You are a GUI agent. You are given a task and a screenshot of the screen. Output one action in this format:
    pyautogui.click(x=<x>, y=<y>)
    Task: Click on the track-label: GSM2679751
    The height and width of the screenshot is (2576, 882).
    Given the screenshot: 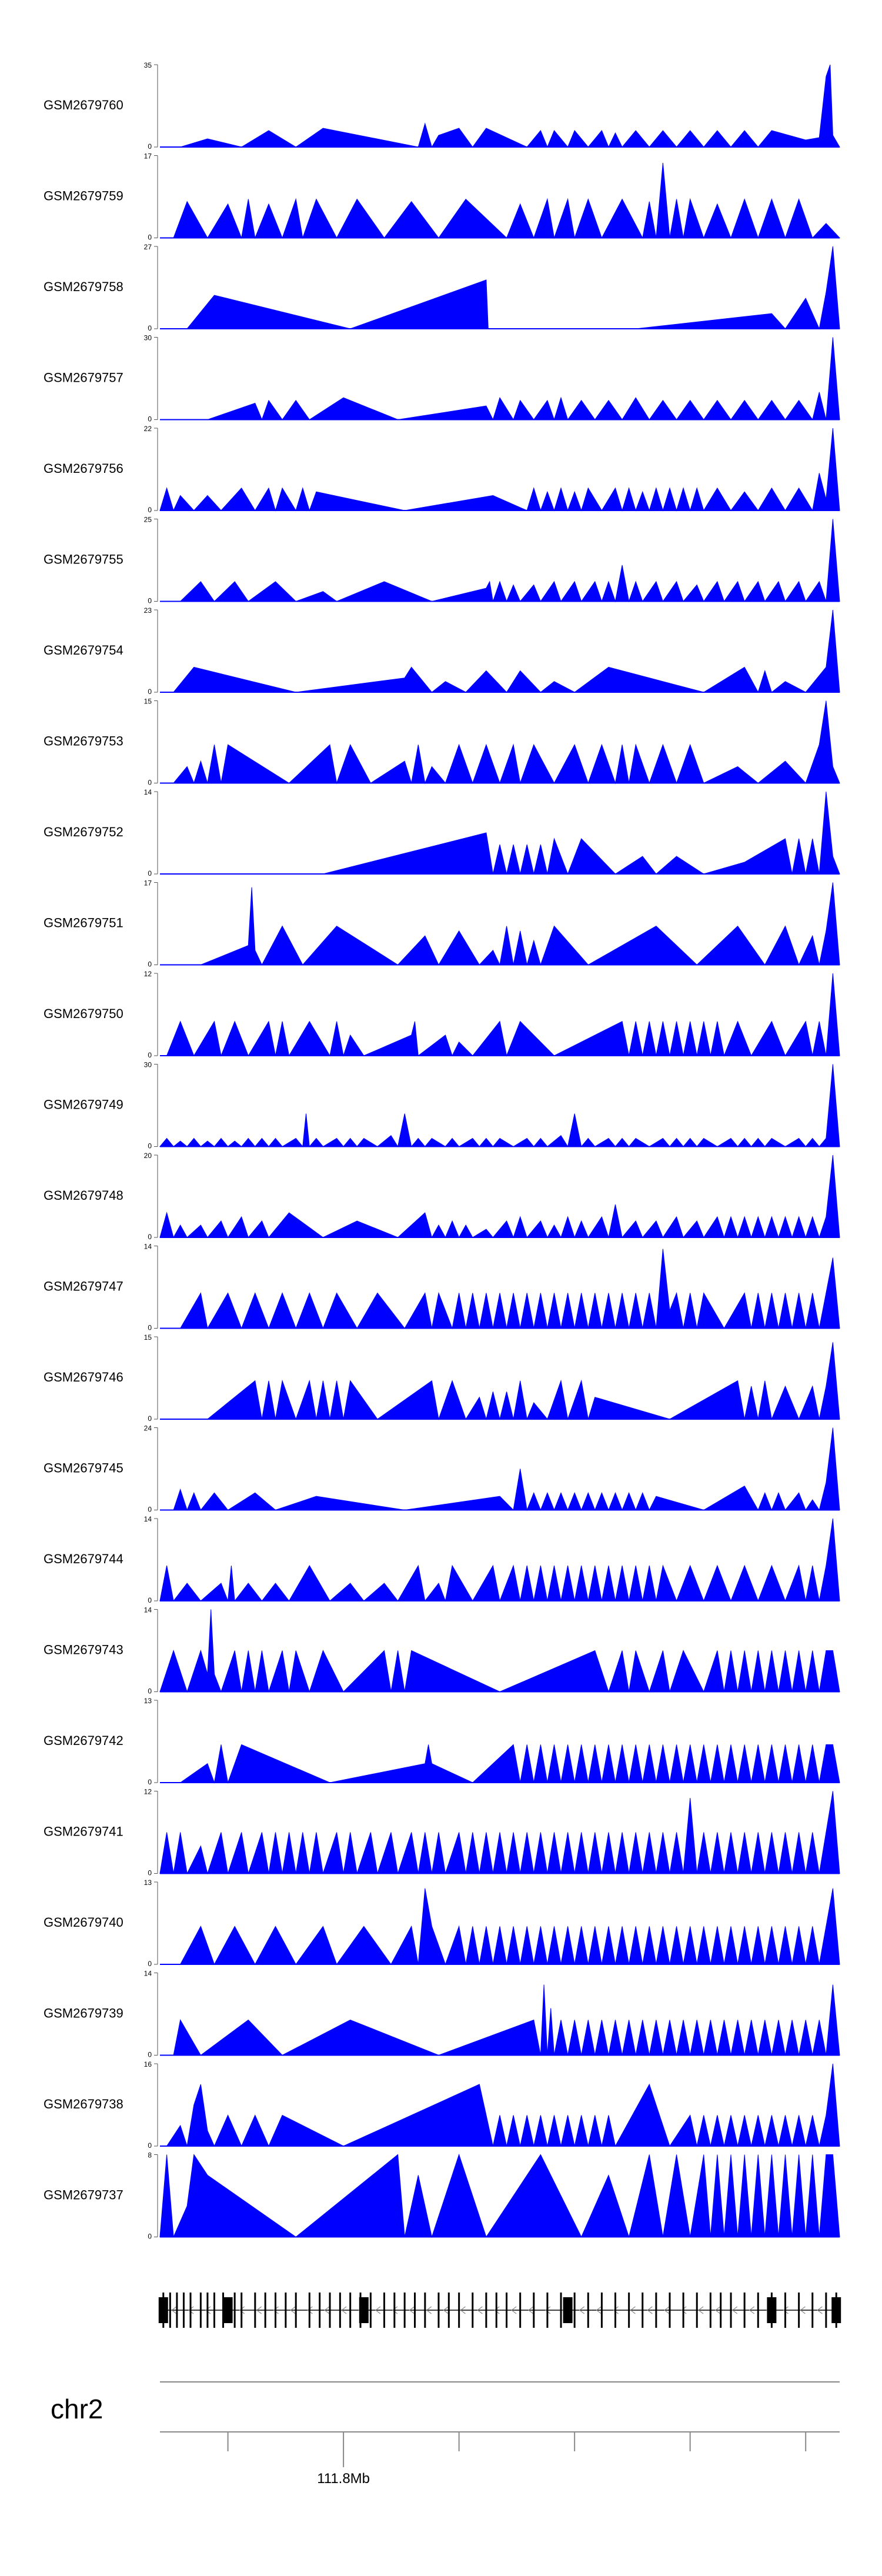 What is the action you would take?
    pyautogui.click(x=83, y=922)
    